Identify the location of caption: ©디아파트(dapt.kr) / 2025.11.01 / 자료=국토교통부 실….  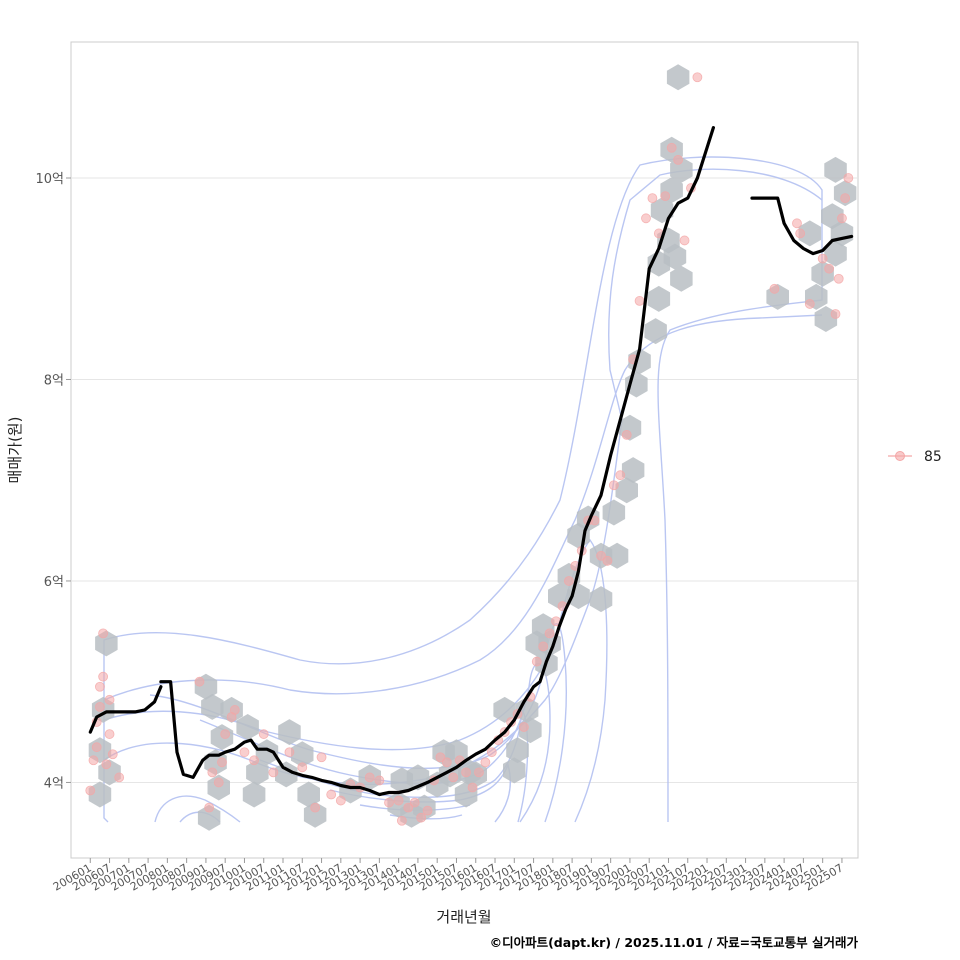
(674, 942).